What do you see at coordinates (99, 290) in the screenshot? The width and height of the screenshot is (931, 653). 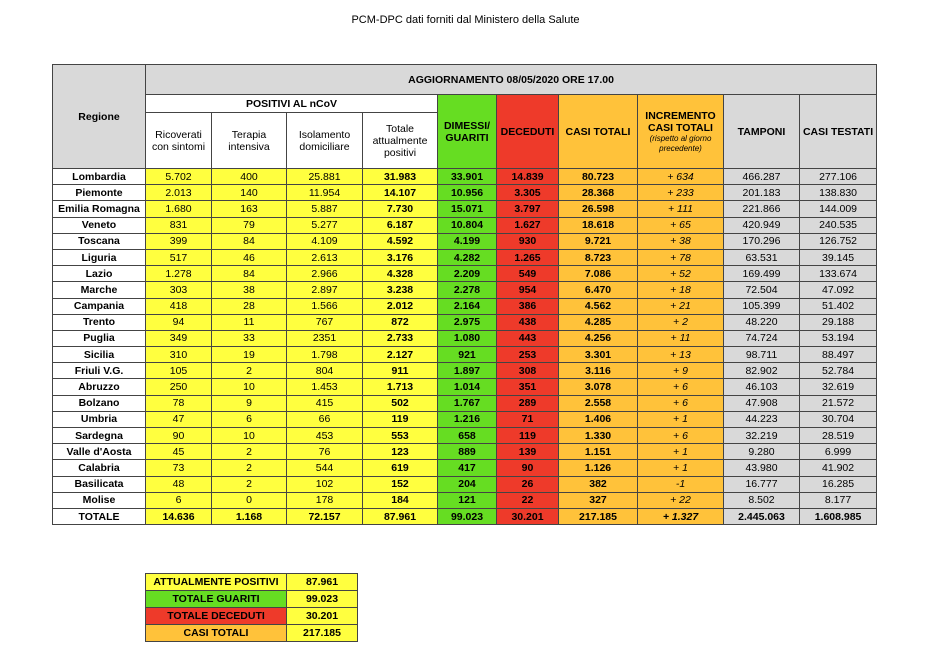 I see `cell-region: Marche` at bounding box center [99, 290].